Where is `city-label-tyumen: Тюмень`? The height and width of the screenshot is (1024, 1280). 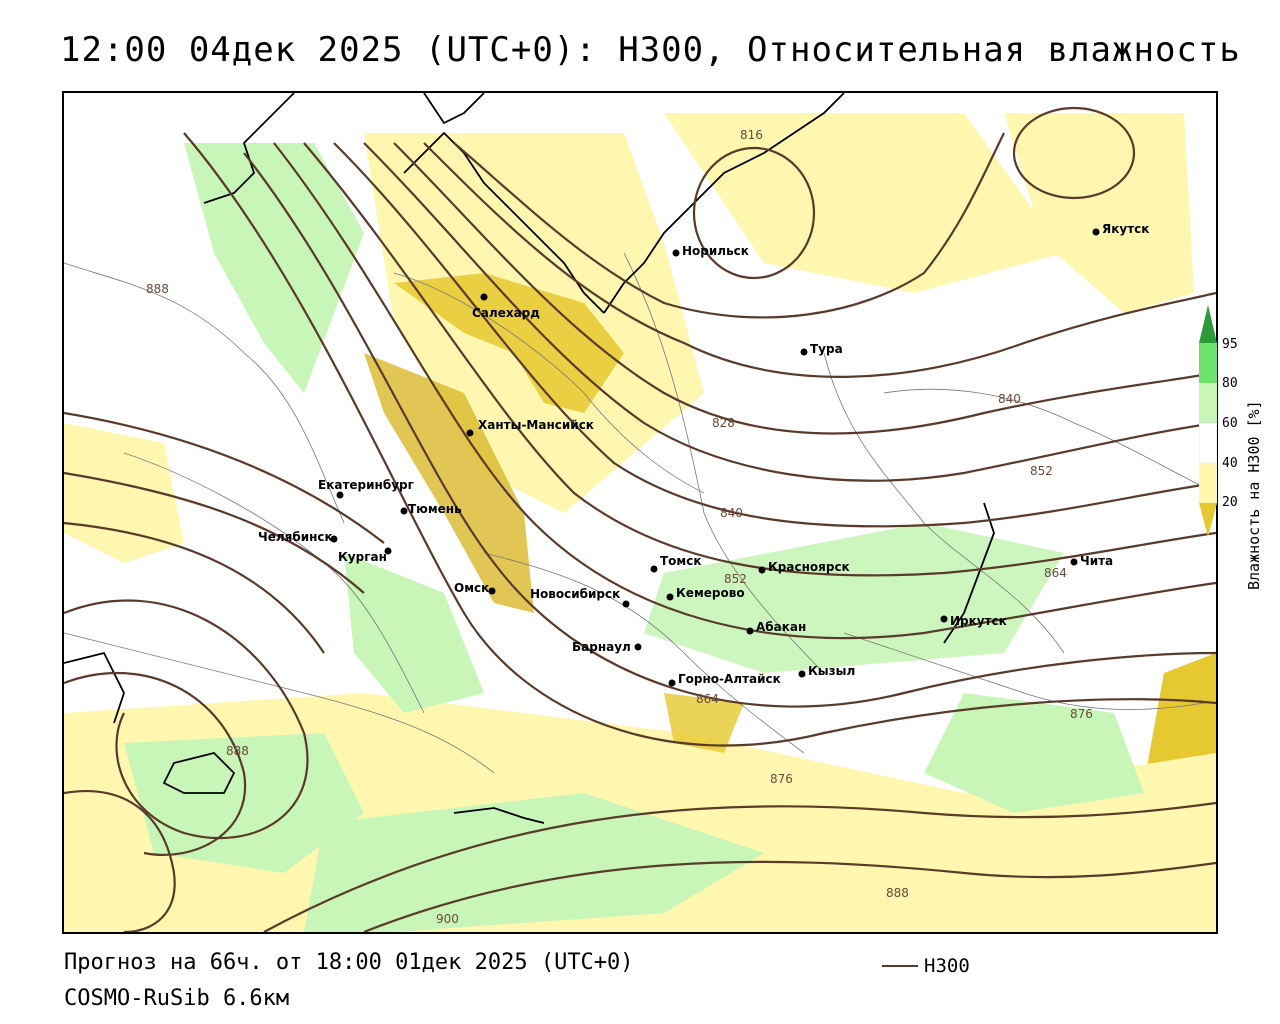 city-label-tyumen: Тюмень is located at coordinates (435, 509).